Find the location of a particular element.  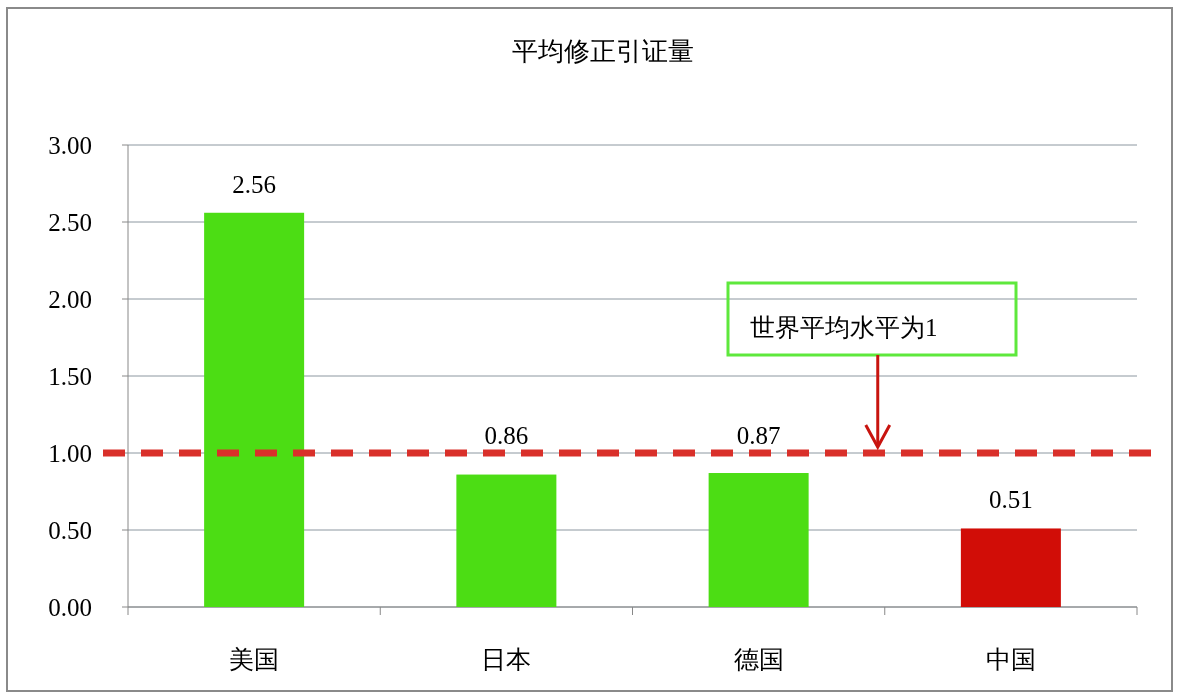

data-label: 2.56 is located at coordinates (254, 184).